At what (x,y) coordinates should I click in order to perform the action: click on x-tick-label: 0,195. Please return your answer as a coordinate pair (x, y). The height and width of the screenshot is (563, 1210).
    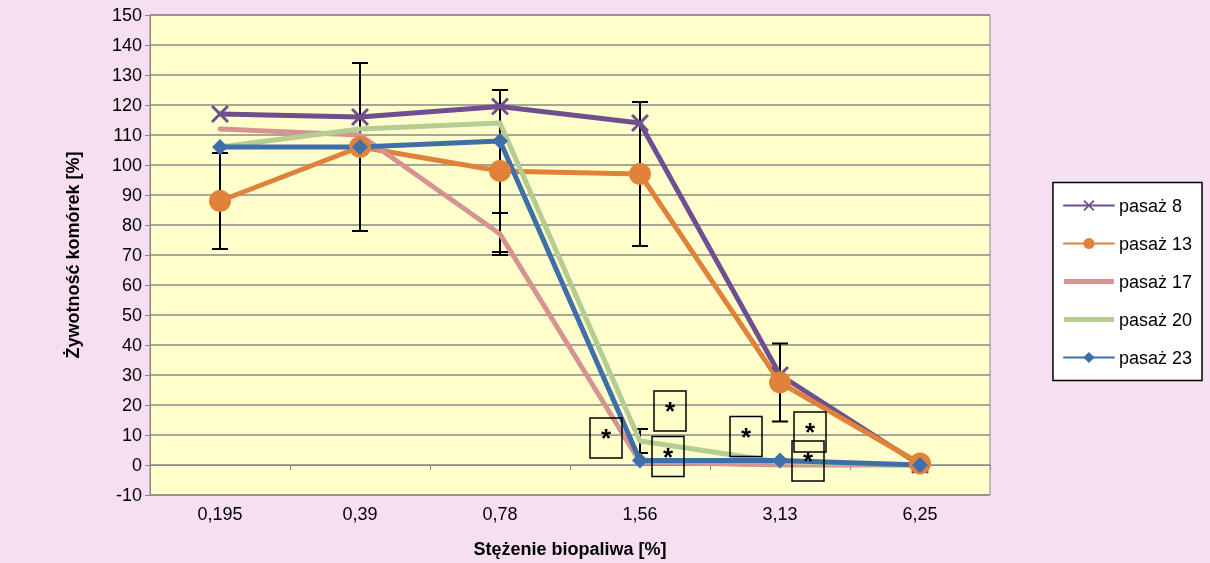
    Looking at the image, I should click on (220, 514).